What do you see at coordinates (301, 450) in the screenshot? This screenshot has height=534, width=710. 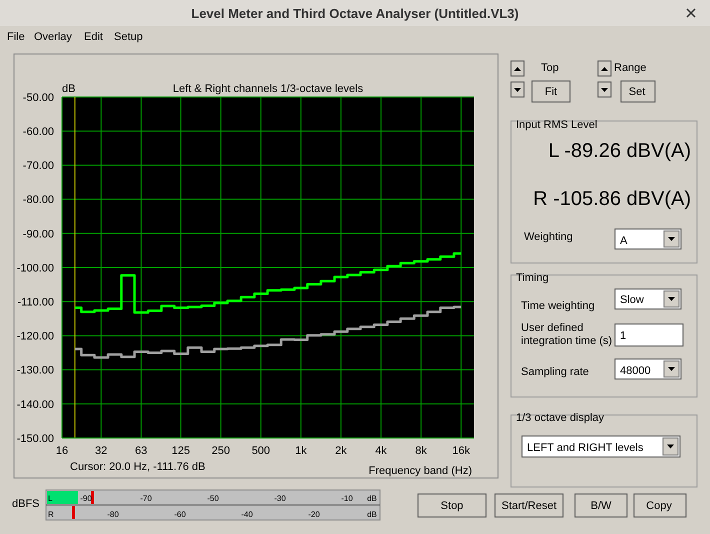 I see `x-tick-label: 1k` at bounding box center [301, 450].